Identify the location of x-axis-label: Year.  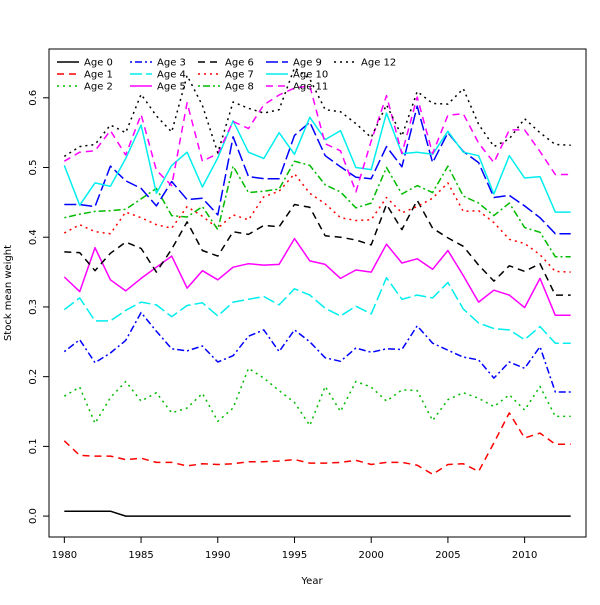
(311, 581).